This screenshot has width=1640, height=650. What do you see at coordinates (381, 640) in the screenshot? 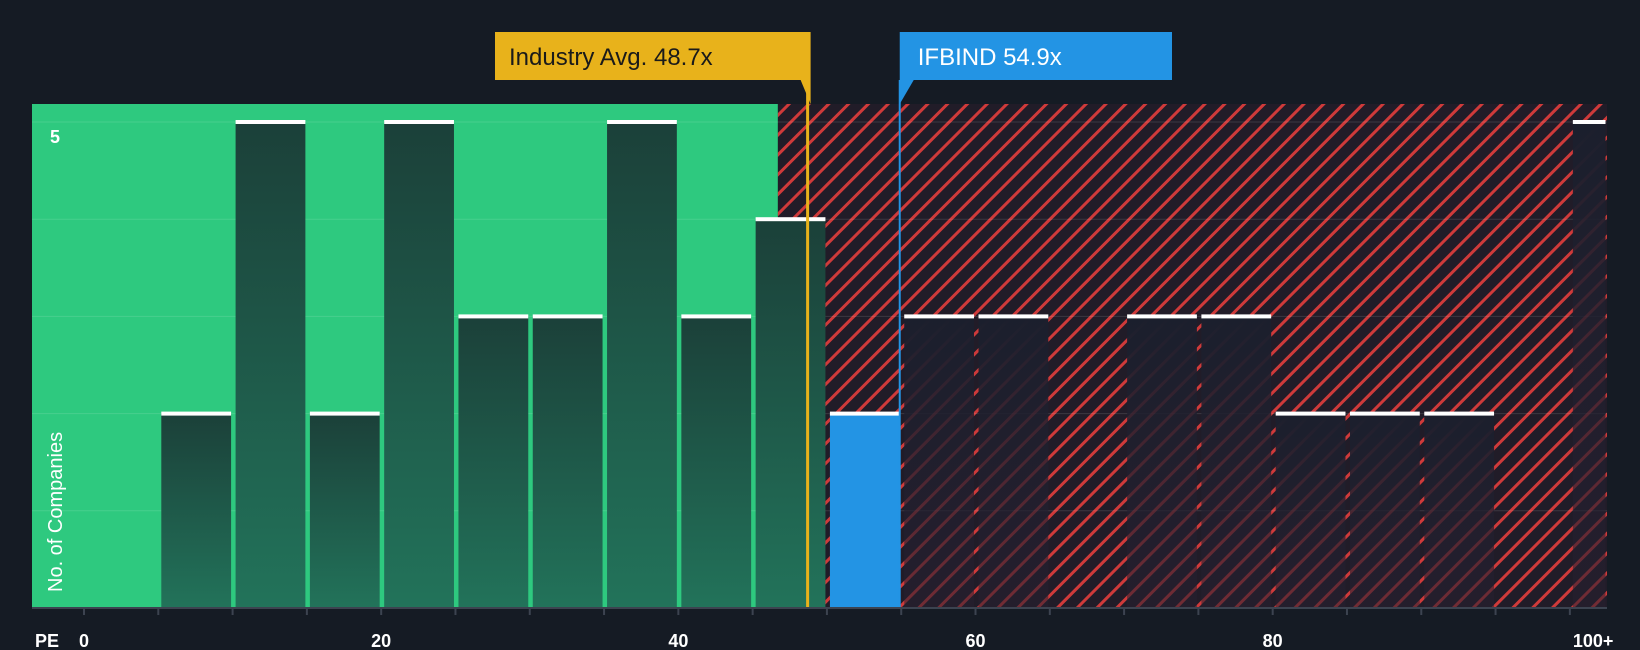
I see `x-tick-label: 20` at bounding box center [381, 640].